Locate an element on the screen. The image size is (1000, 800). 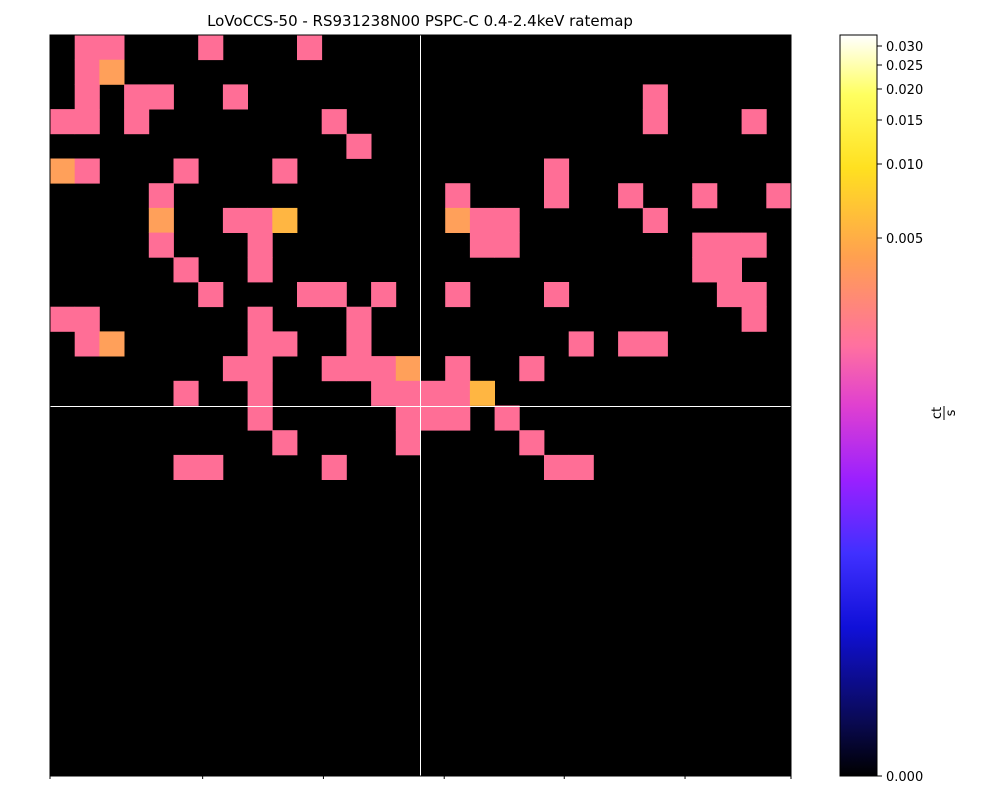
colorbar-tick-label: 0.000 is located at coordinates (904, 777).